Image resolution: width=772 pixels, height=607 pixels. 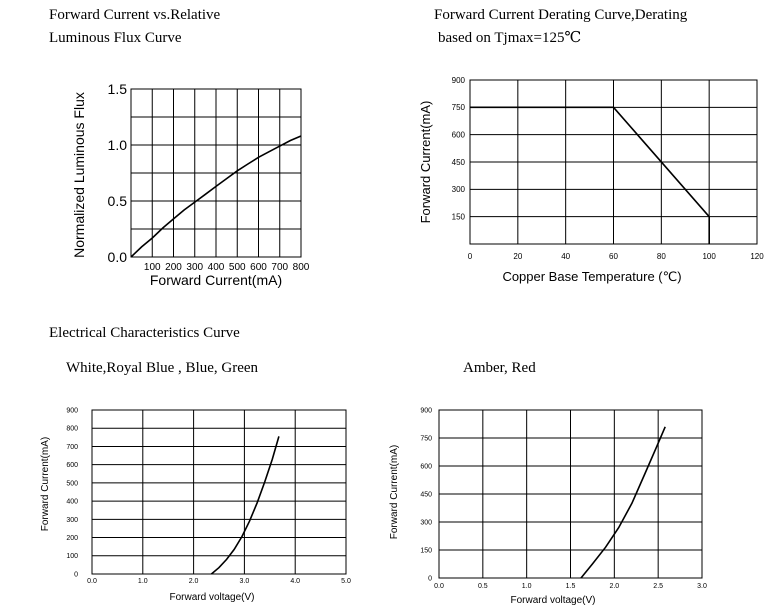 What do you see at coordinates (658, 586) in the screenshot?
I see `x-tick-label: 2.5` at bounding box center [658, 586].